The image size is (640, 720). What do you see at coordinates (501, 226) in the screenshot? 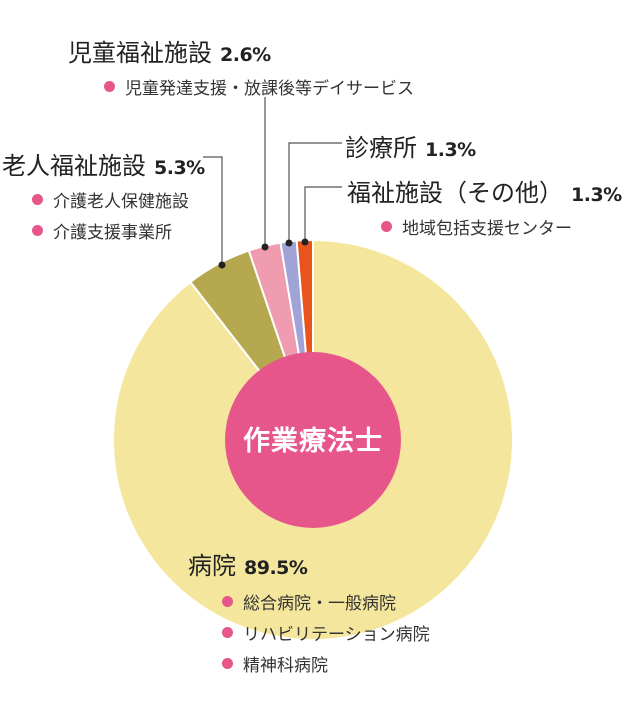
I see `example-item: 地域包括支援センター` at bounding box center [501, 226].